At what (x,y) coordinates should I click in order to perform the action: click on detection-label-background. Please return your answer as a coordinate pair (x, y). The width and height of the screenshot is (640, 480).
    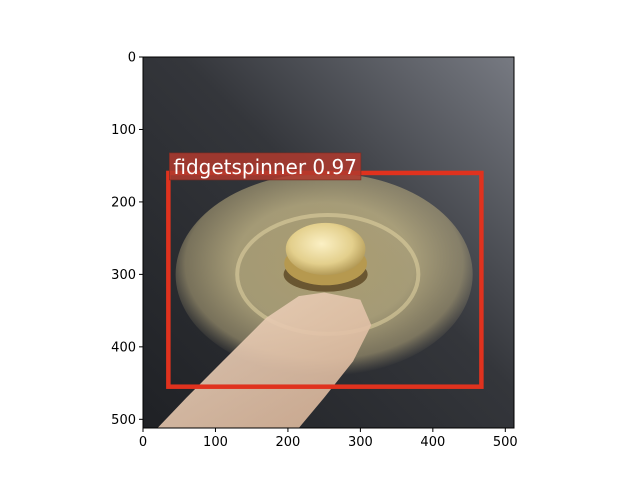
    Looking at the image, I should click on (265, 166).